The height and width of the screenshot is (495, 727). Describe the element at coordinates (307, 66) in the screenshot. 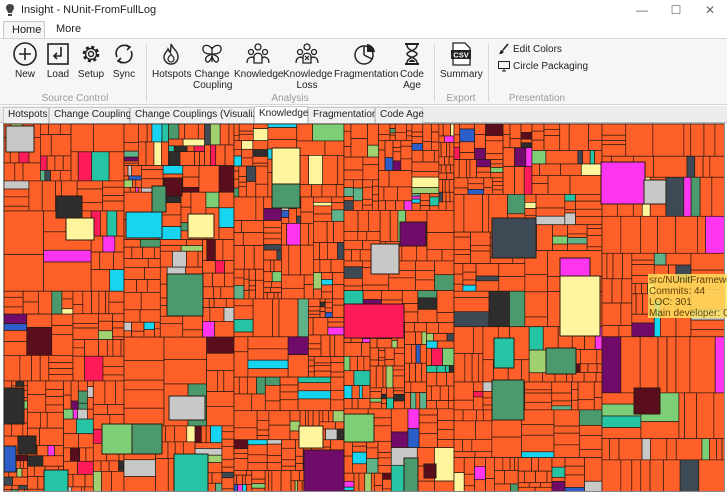

I see `knowledge-loss-button: Knowledge Loss` at that location.